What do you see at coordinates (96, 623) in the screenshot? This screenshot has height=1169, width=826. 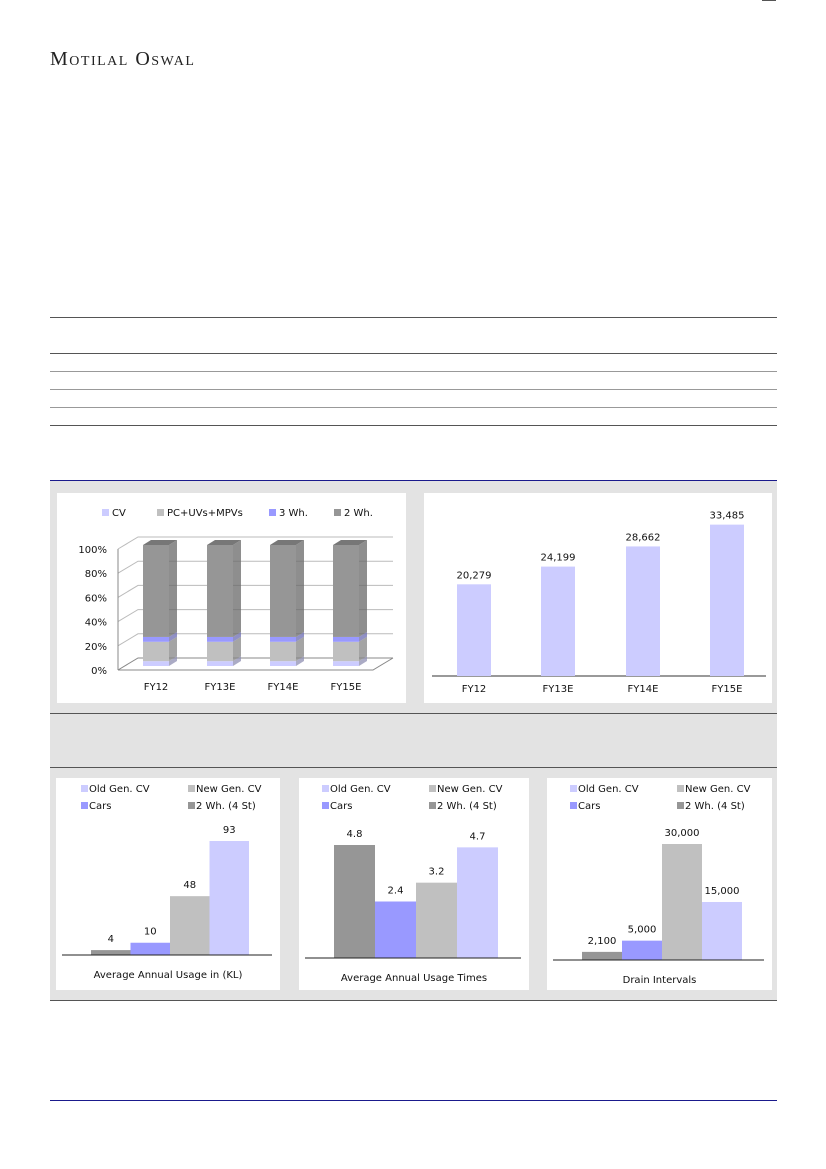 I see `y-tick-label: 40%` at bounding box center [96, 623].